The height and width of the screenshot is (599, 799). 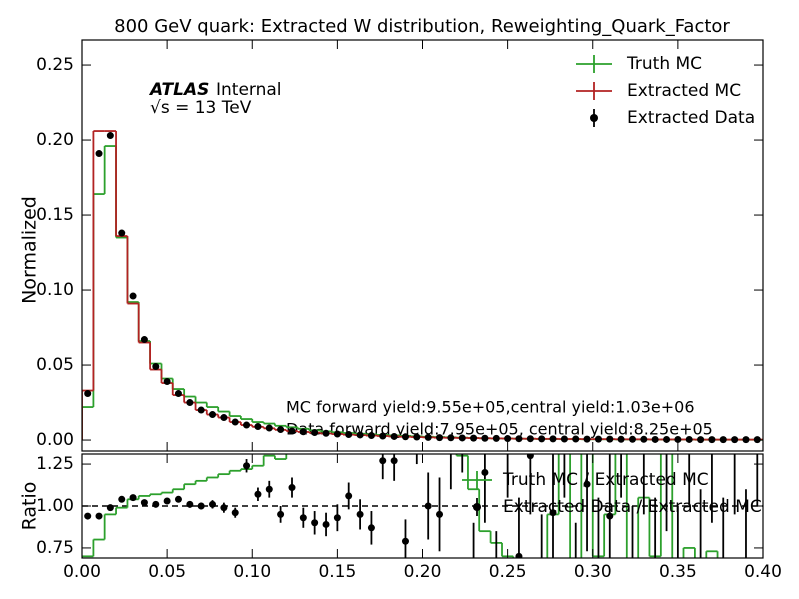 I want to click on x-tick-label: 0.30, so click(x=593, y=572).